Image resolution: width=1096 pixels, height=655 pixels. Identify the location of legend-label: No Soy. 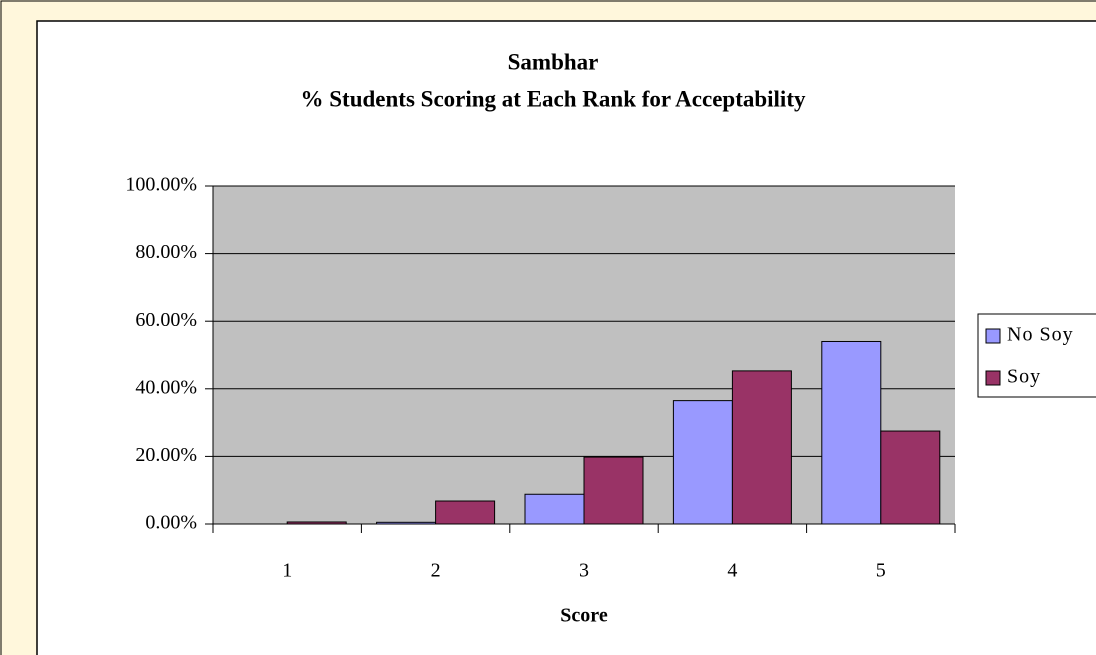
(1040, 335).